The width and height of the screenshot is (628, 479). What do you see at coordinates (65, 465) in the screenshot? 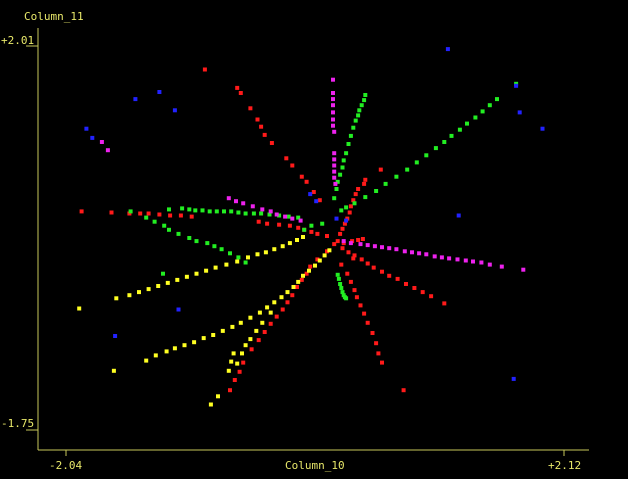
I see `x-tick-label-left: -2.04` at bounding box center [65, 465].